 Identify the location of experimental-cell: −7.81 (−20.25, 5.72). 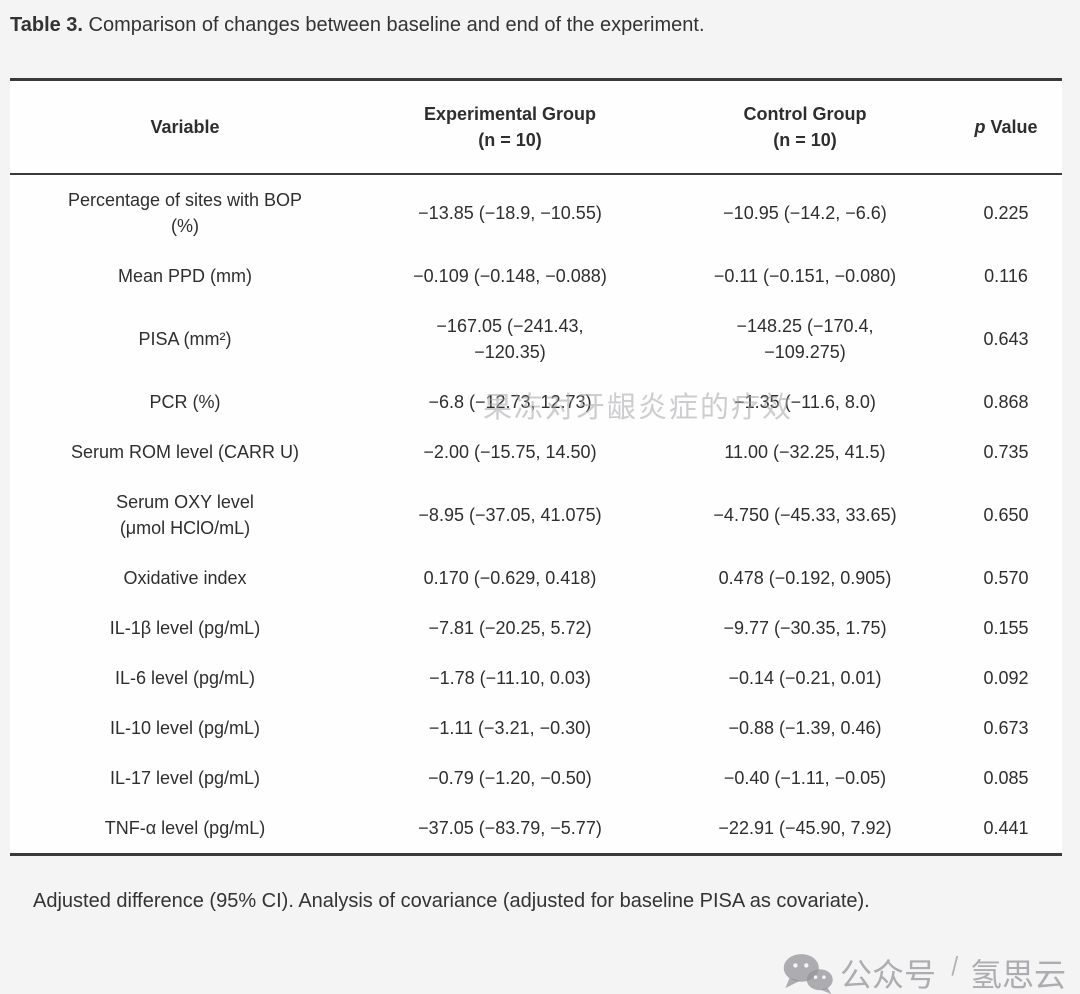
(510, 628).